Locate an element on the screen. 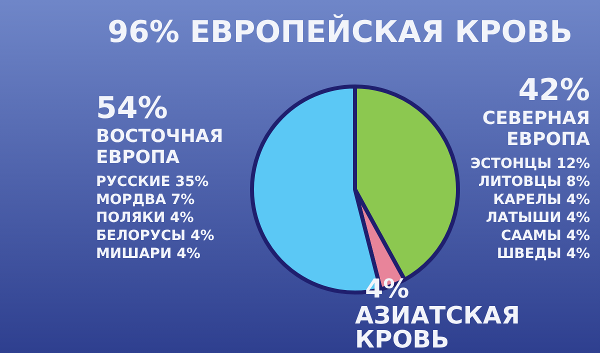 This screenshot has height=353, width=600. slice-label: АЗИАТСКАЯ КРОВЬ is located at coordinates (437, 327).